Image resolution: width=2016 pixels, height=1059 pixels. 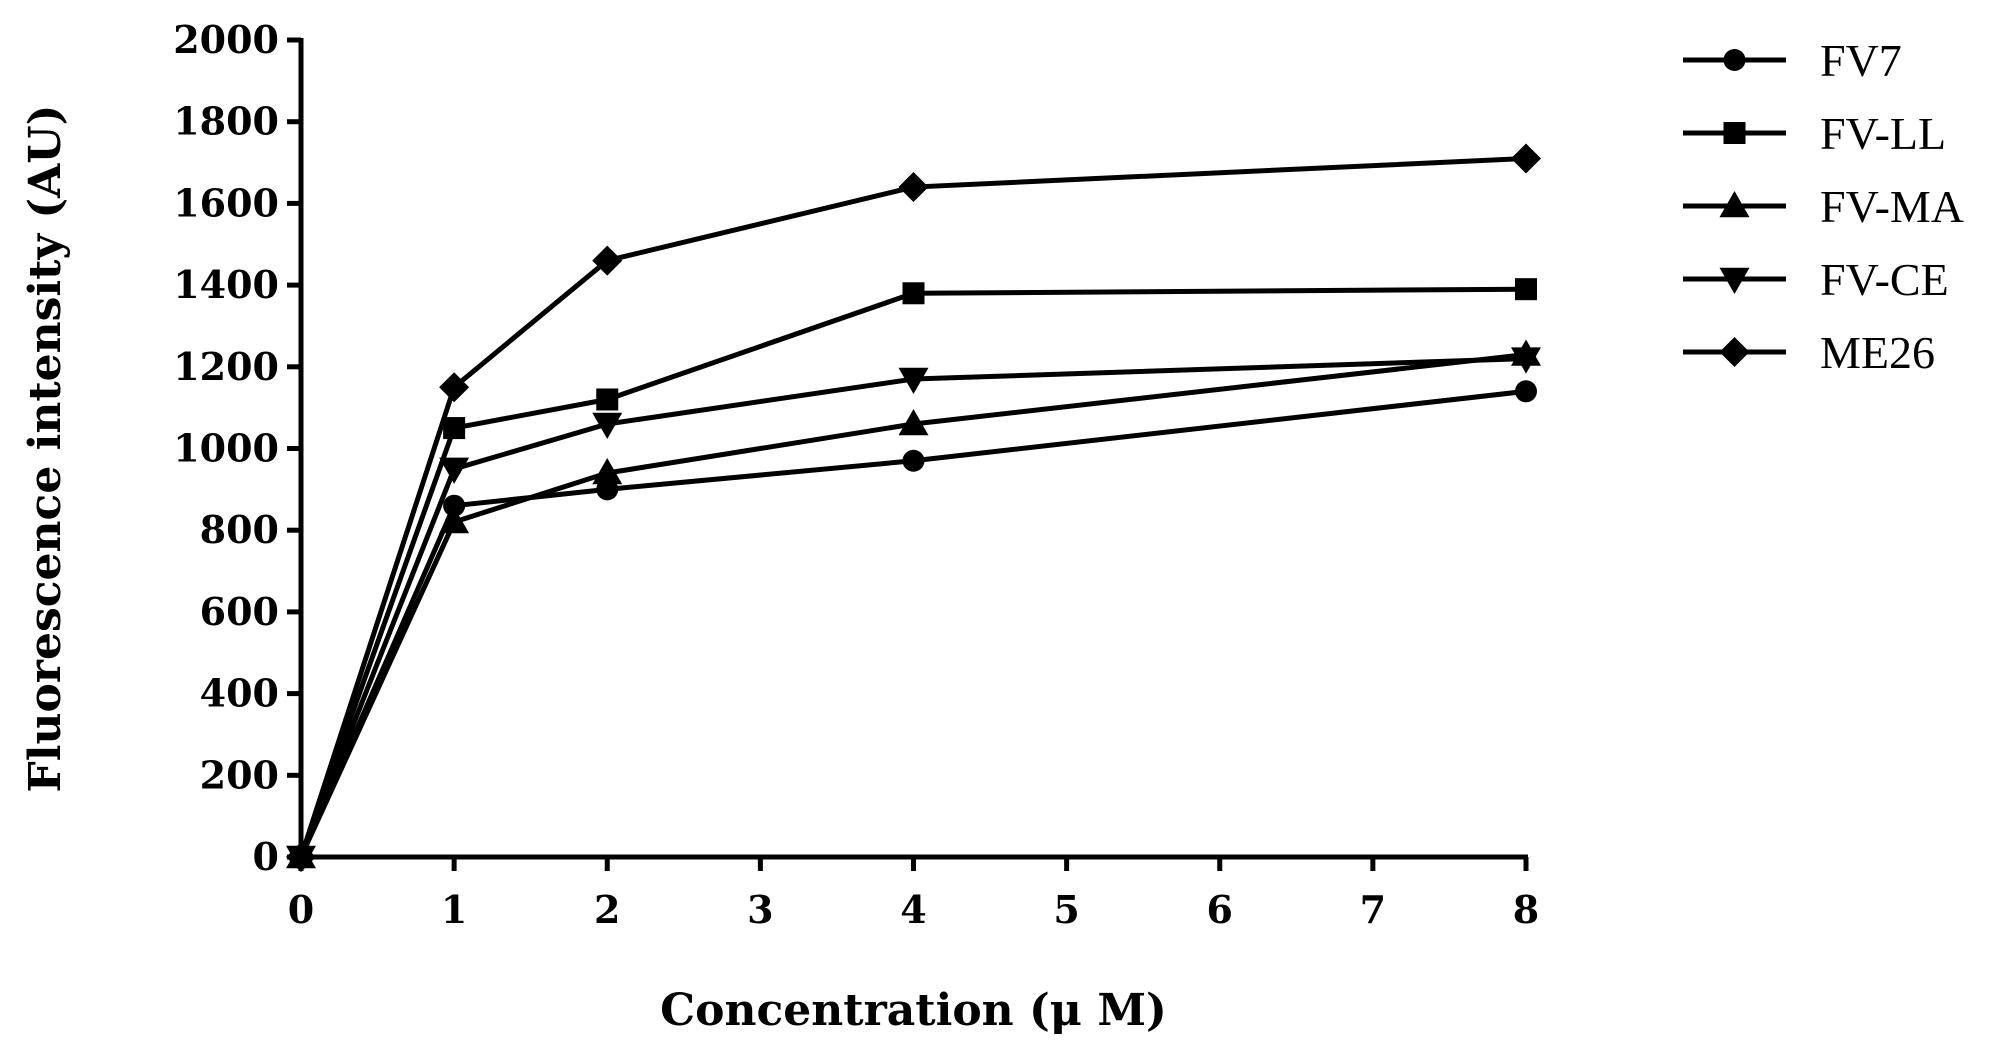 I want to click on x-tick-label: 5, so click(x=1066, y=909).